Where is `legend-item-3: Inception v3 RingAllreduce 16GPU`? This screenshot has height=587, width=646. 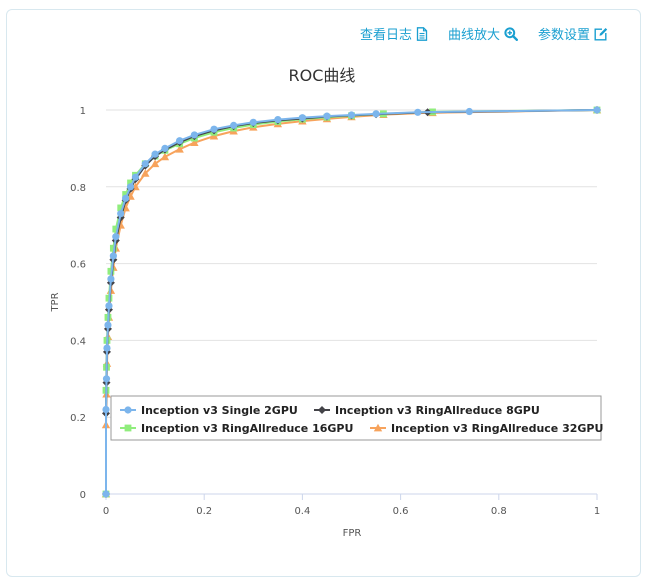 legend-item-3: Inception v3 RingAllreduce 16GPU is located at coordinates (236, 428).